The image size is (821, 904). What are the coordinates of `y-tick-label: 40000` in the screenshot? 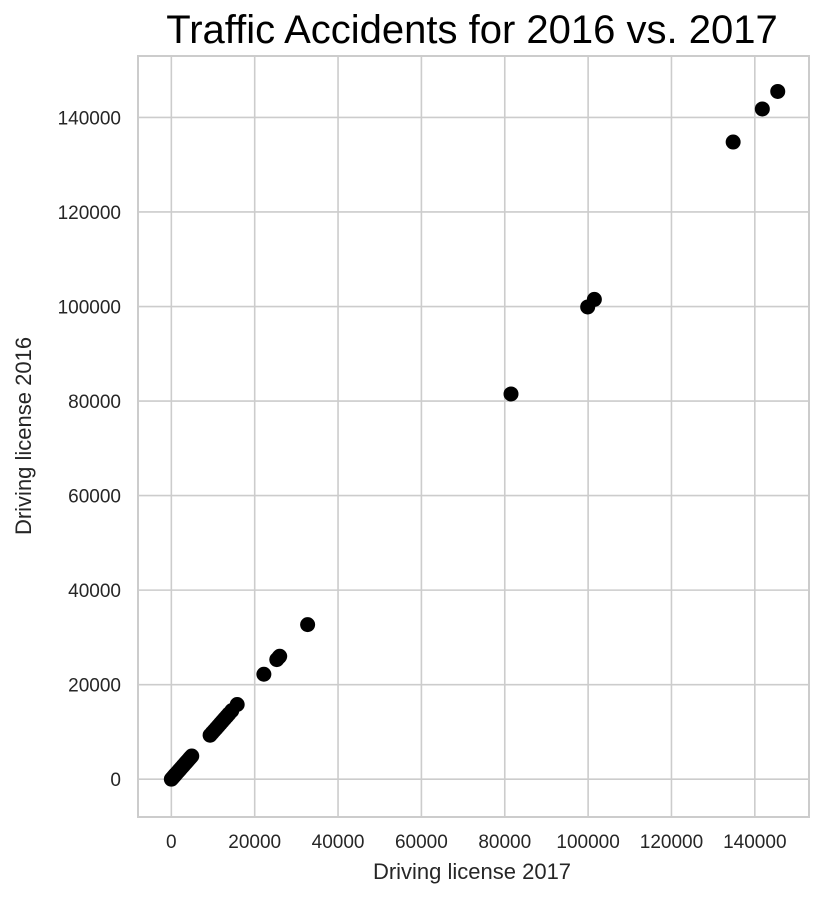 It's located at (94, 591).